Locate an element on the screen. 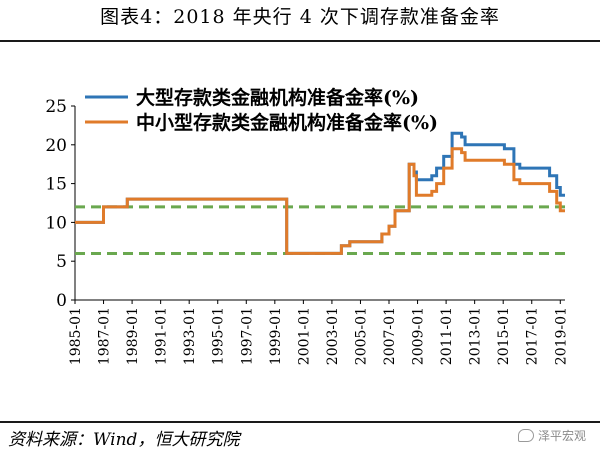 The width and height of the screenshot is (600, 455). x-tick-label: 2017-01 is located at coordinates (533, 336).